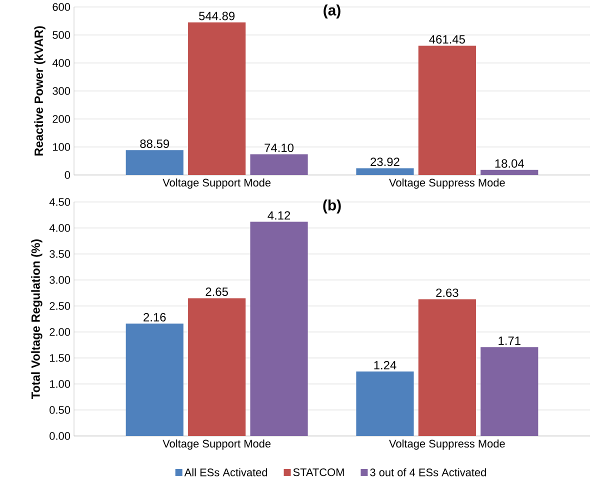  Describe the element at coordinates (217, 16) in the screenshot. I see `data-label: 544.89` at that location.